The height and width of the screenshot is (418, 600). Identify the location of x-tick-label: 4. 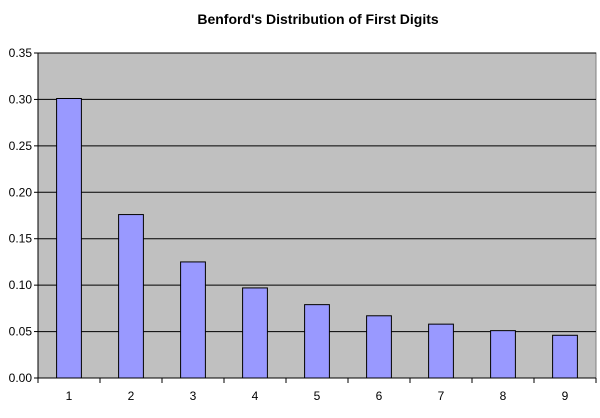
(255, 396).